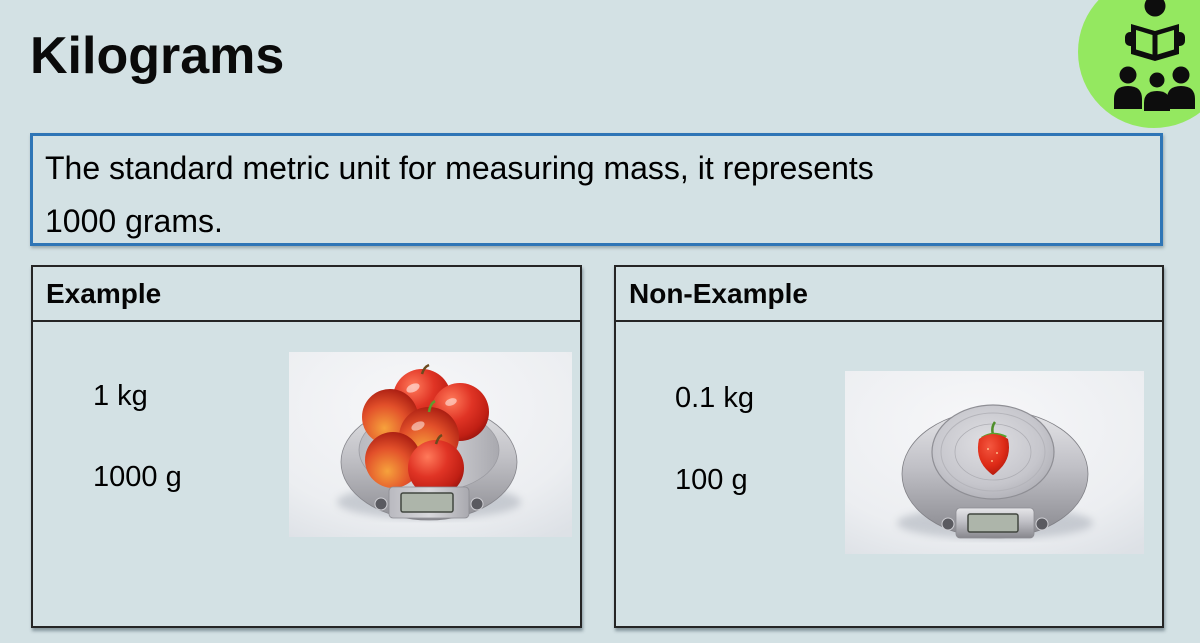 This screenshot has width=1200, height=643. I want to click on storytime-reader-audience-icon, so click(1139, 64).